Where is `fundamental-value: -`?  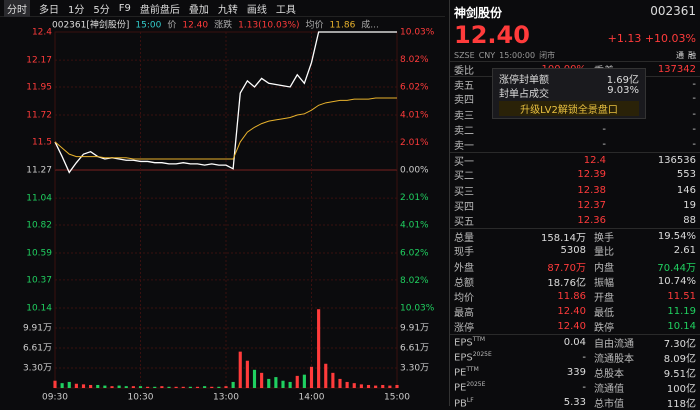 fundamental-value: - is located at coordinates (584, 357).